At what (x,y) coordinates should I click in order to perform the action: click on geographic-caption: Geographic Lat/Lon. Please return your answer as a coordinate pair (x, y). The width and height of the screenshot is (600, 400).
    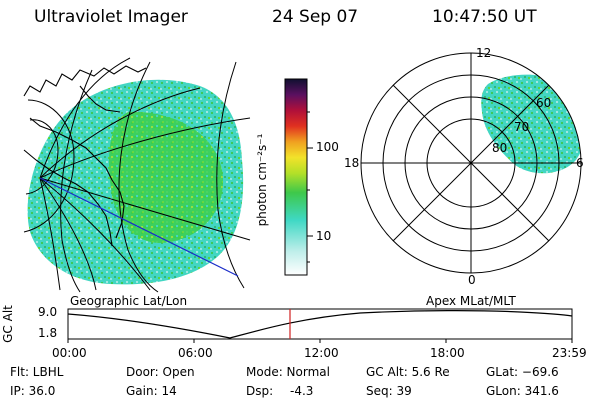
    Looking at the image, I should click on (129, 301).